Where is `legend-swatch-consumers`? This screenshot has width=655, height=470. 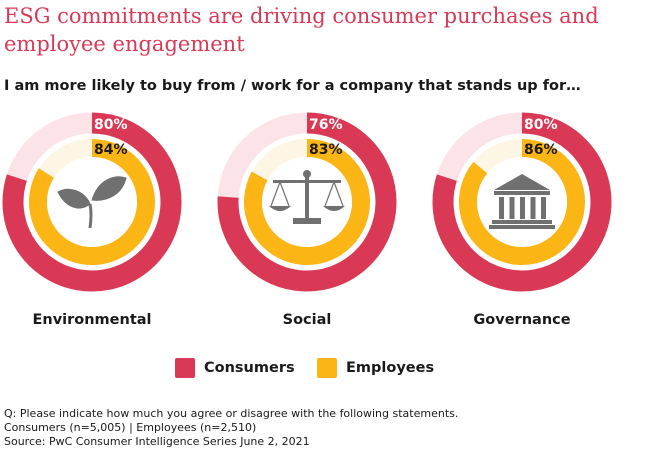
legend-swatch-consumers is located at coordinates (185, 368).